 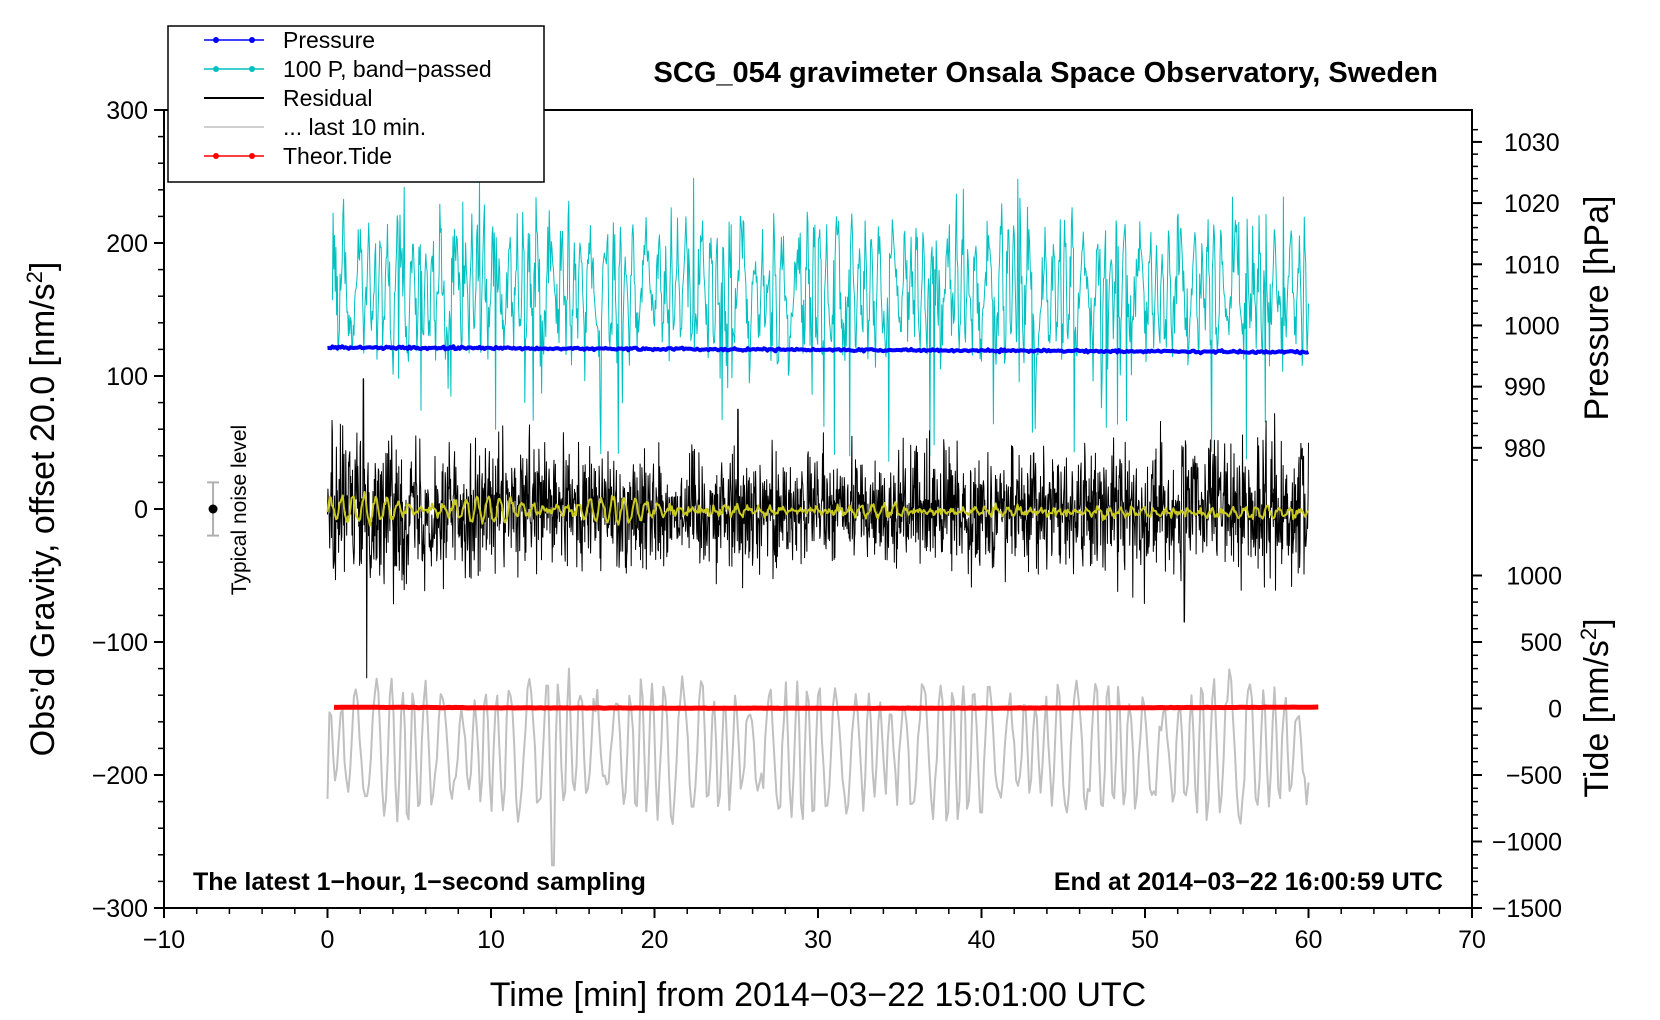 What do you see at coordinates (655, 940) in the screenshot?
I see `x-tick-label: 20` at bounding box center [655, 940].